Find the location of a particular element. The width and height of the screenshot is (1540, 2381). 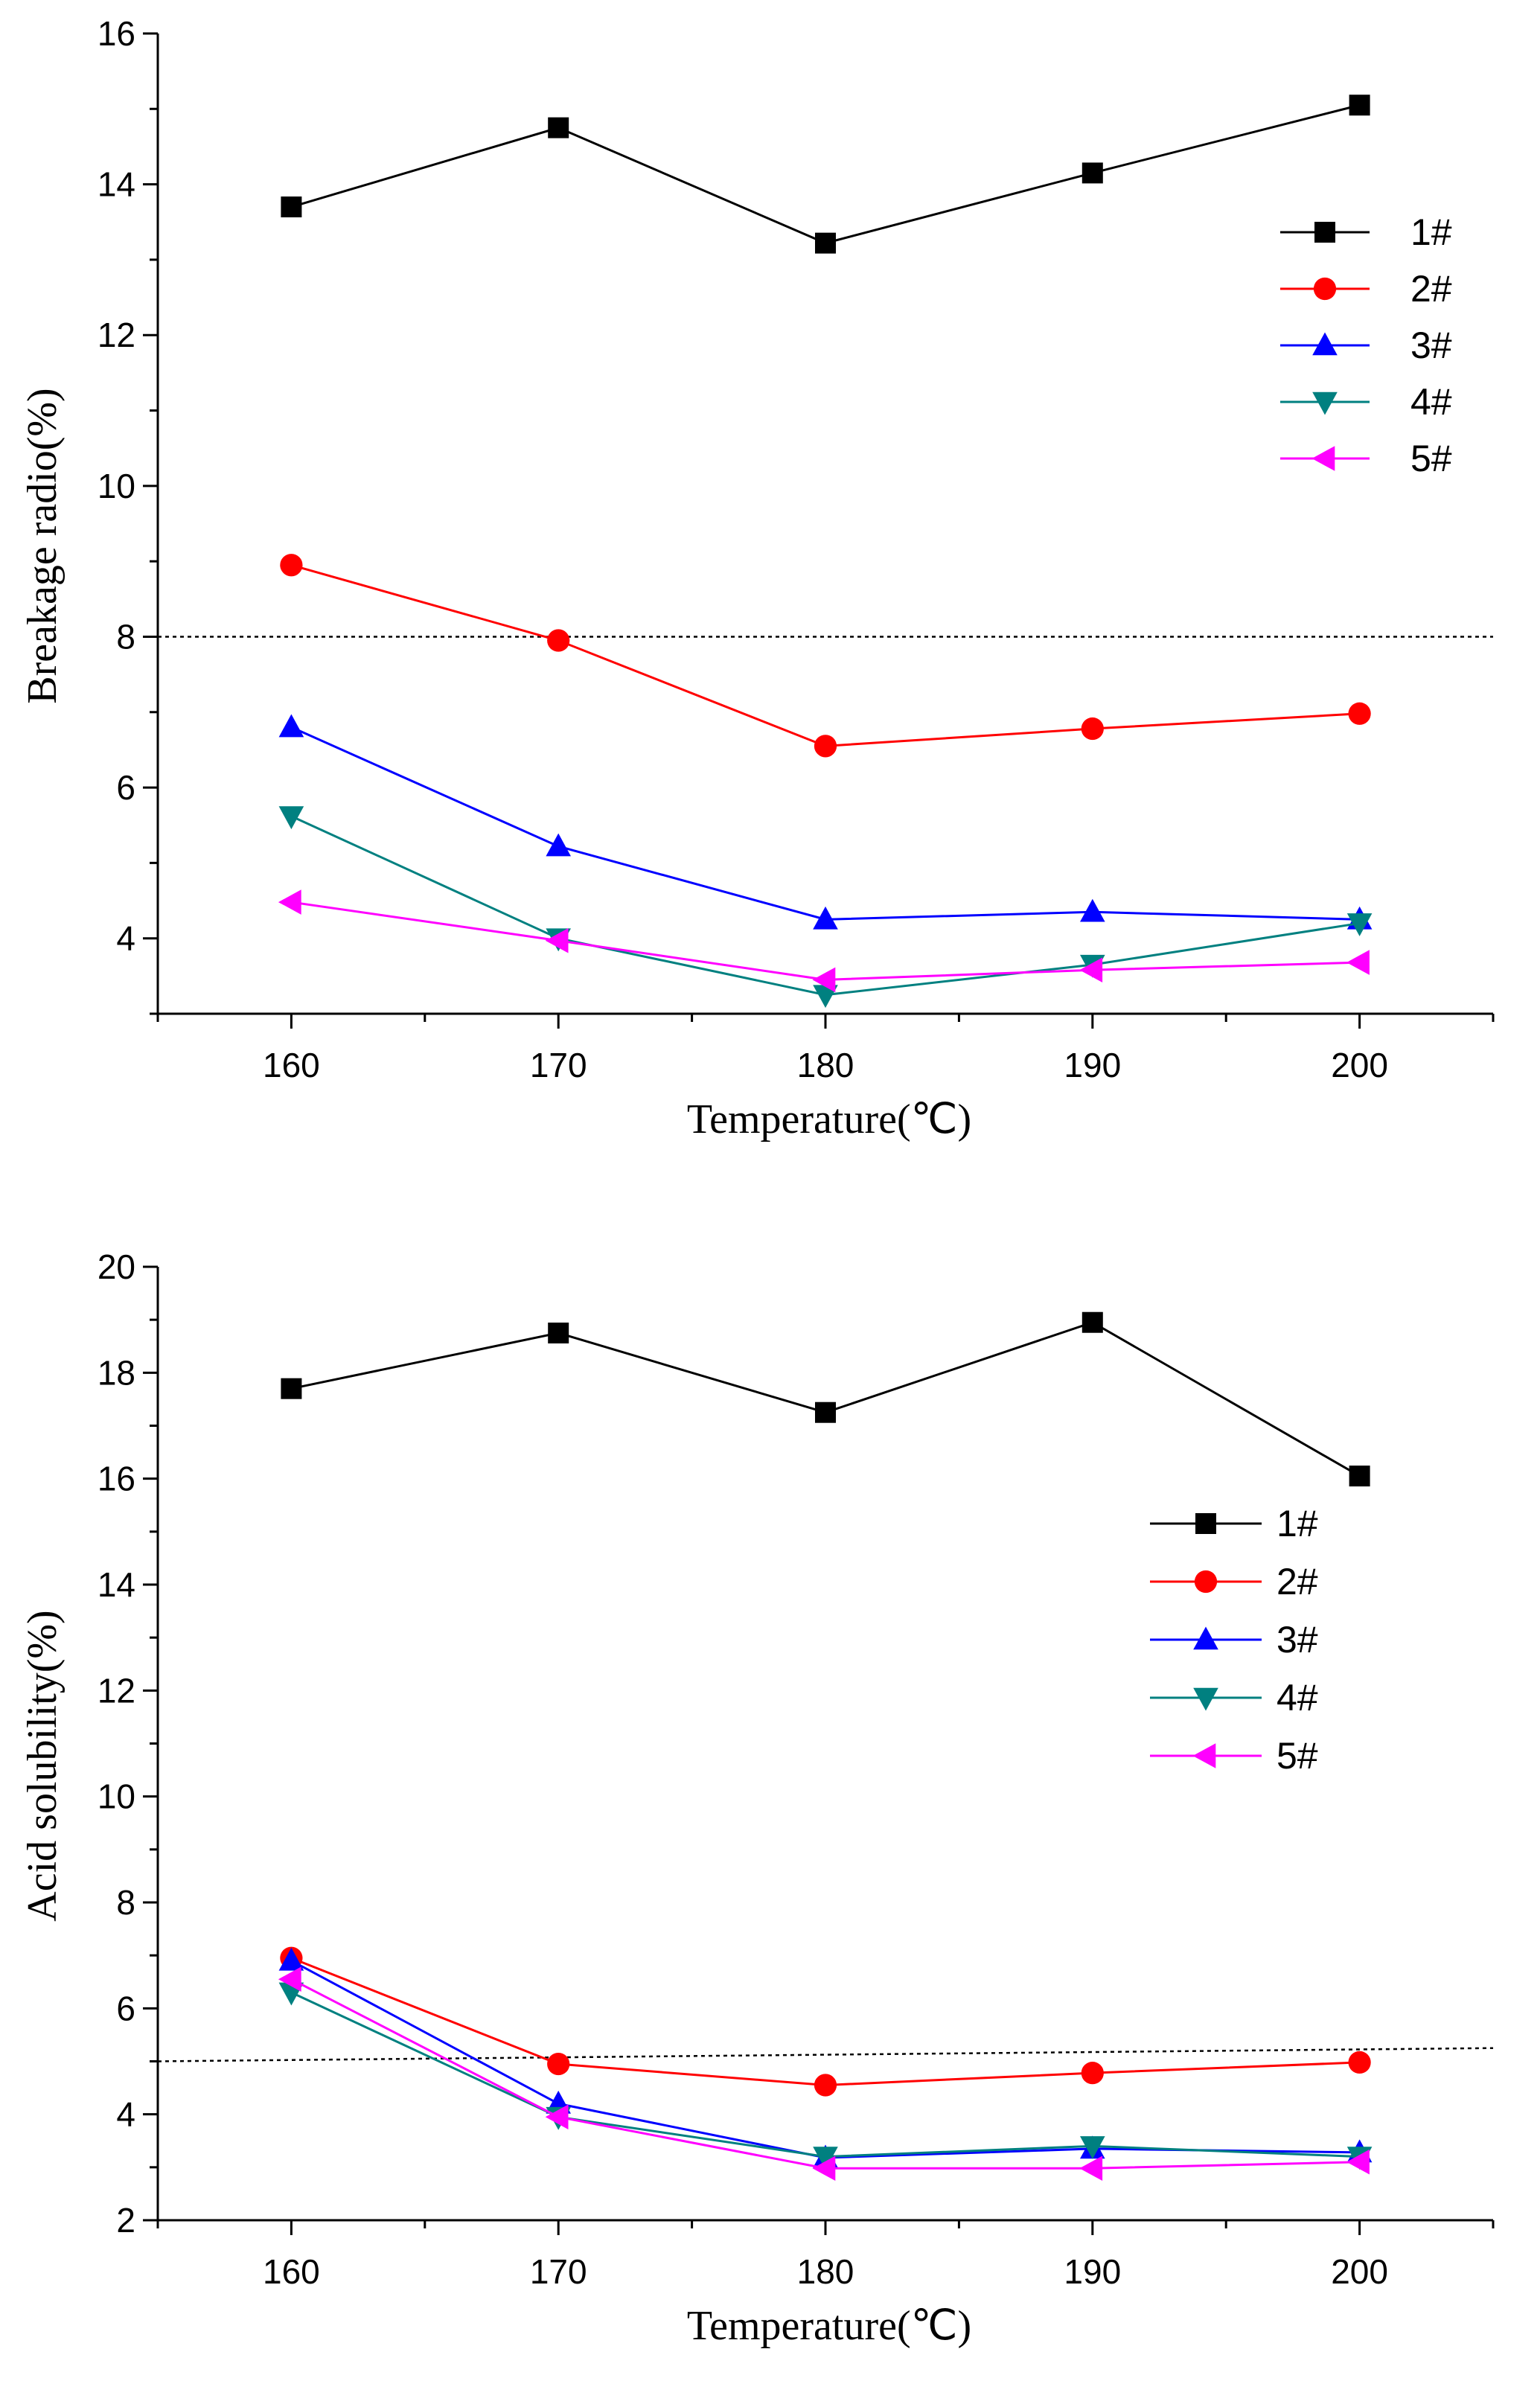

y-tick-label: 8 is located at coordinates (126, 1902).